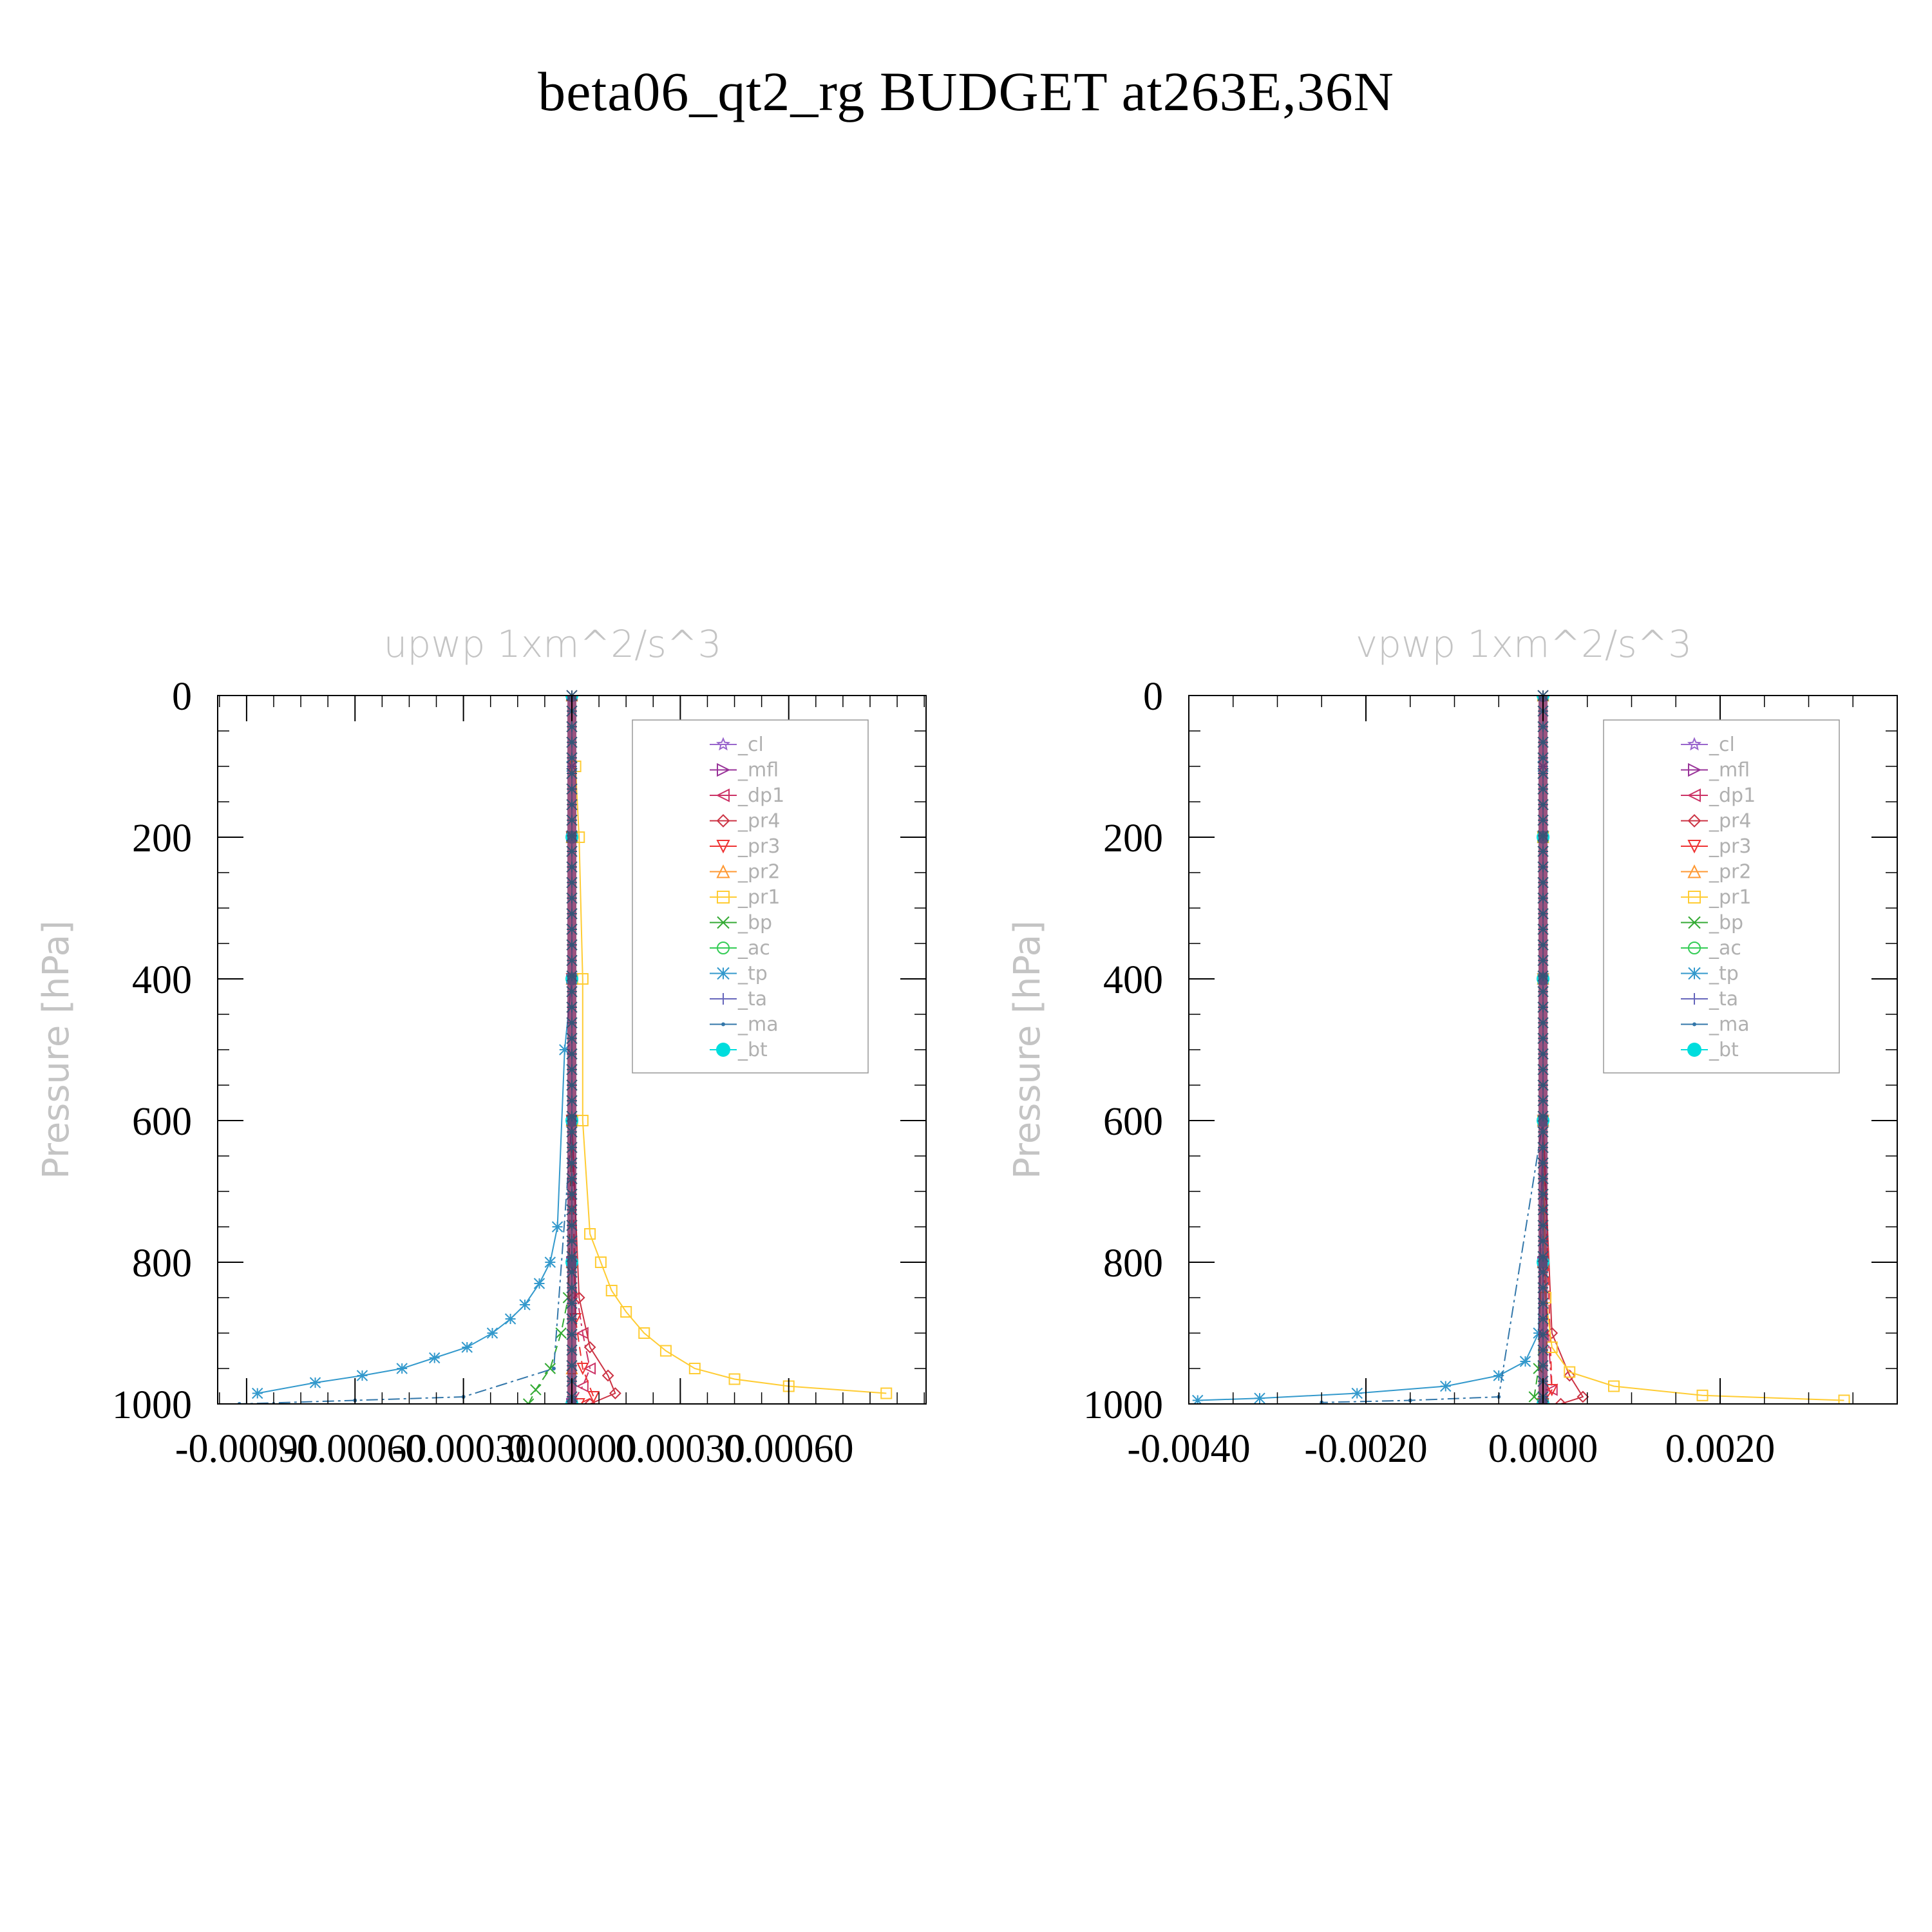 The image size is (1932, 1932). What do you see at coordinates (1726, 923) in the screenshot?
I see `legend-label: _bp` at bounding box center [1726, 923].